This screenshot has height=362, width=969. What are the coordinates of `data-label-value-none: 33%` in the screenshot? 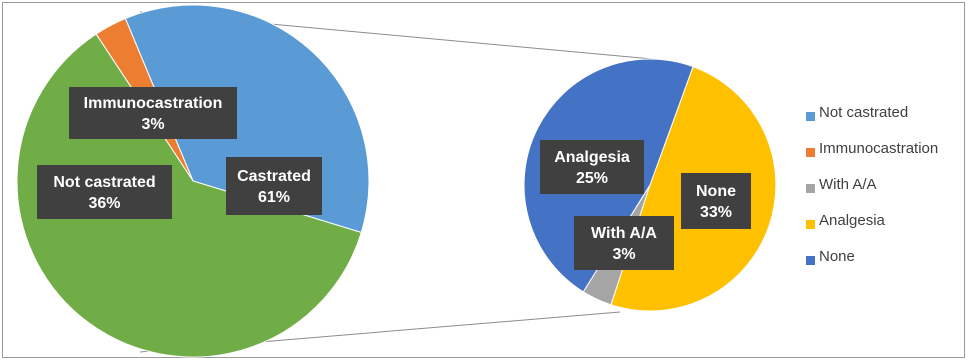 It's located at (716, 212).